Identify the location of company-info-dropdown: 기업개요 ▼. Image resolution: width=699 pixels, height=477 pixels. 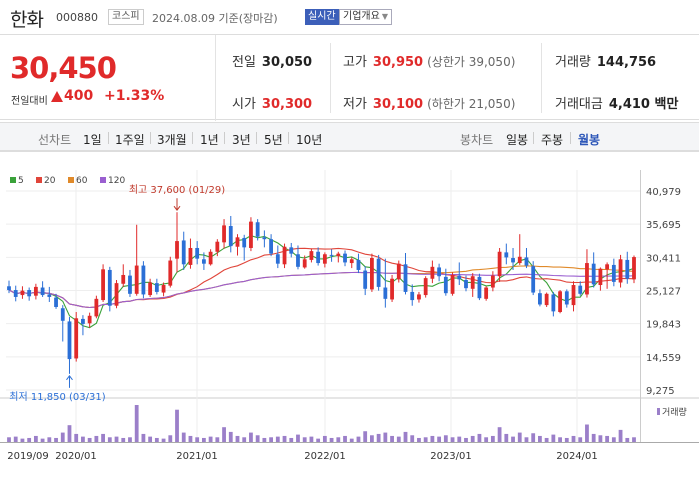
(365, 17).